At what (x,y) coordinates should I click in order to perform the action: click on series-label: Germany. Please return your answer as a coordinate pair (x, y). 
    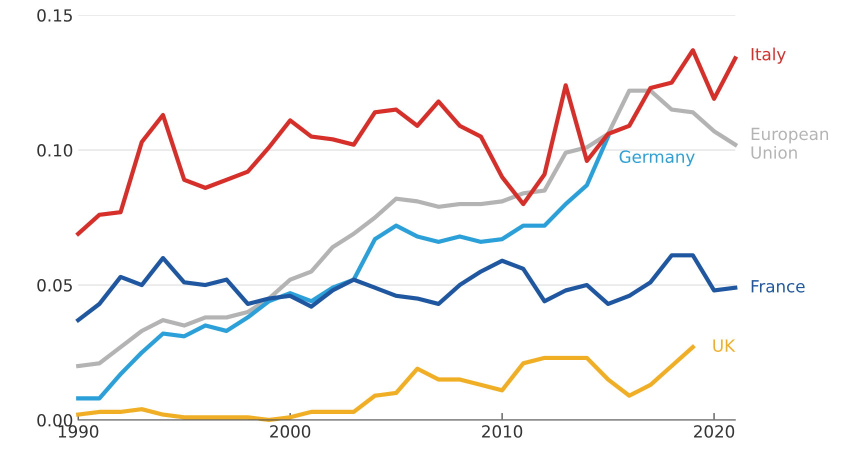
    Looking at the image, I should click on (657, 158).